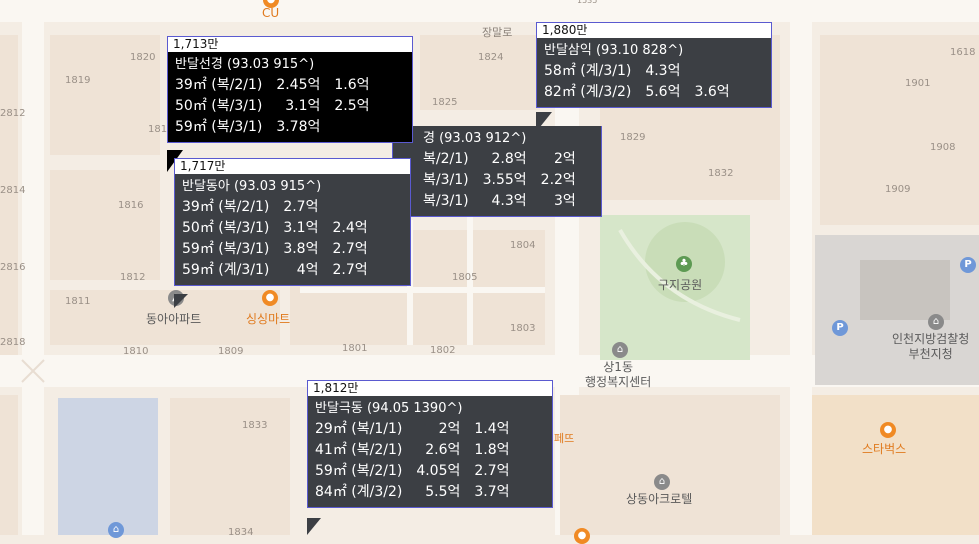 The height and width of the screenshot is (544, 979). What do you see at coordinates (245, 64) in the screenshot?
I see `complex-name: 반달선경 (93.03 915^)` at bounding box center [245, 64].